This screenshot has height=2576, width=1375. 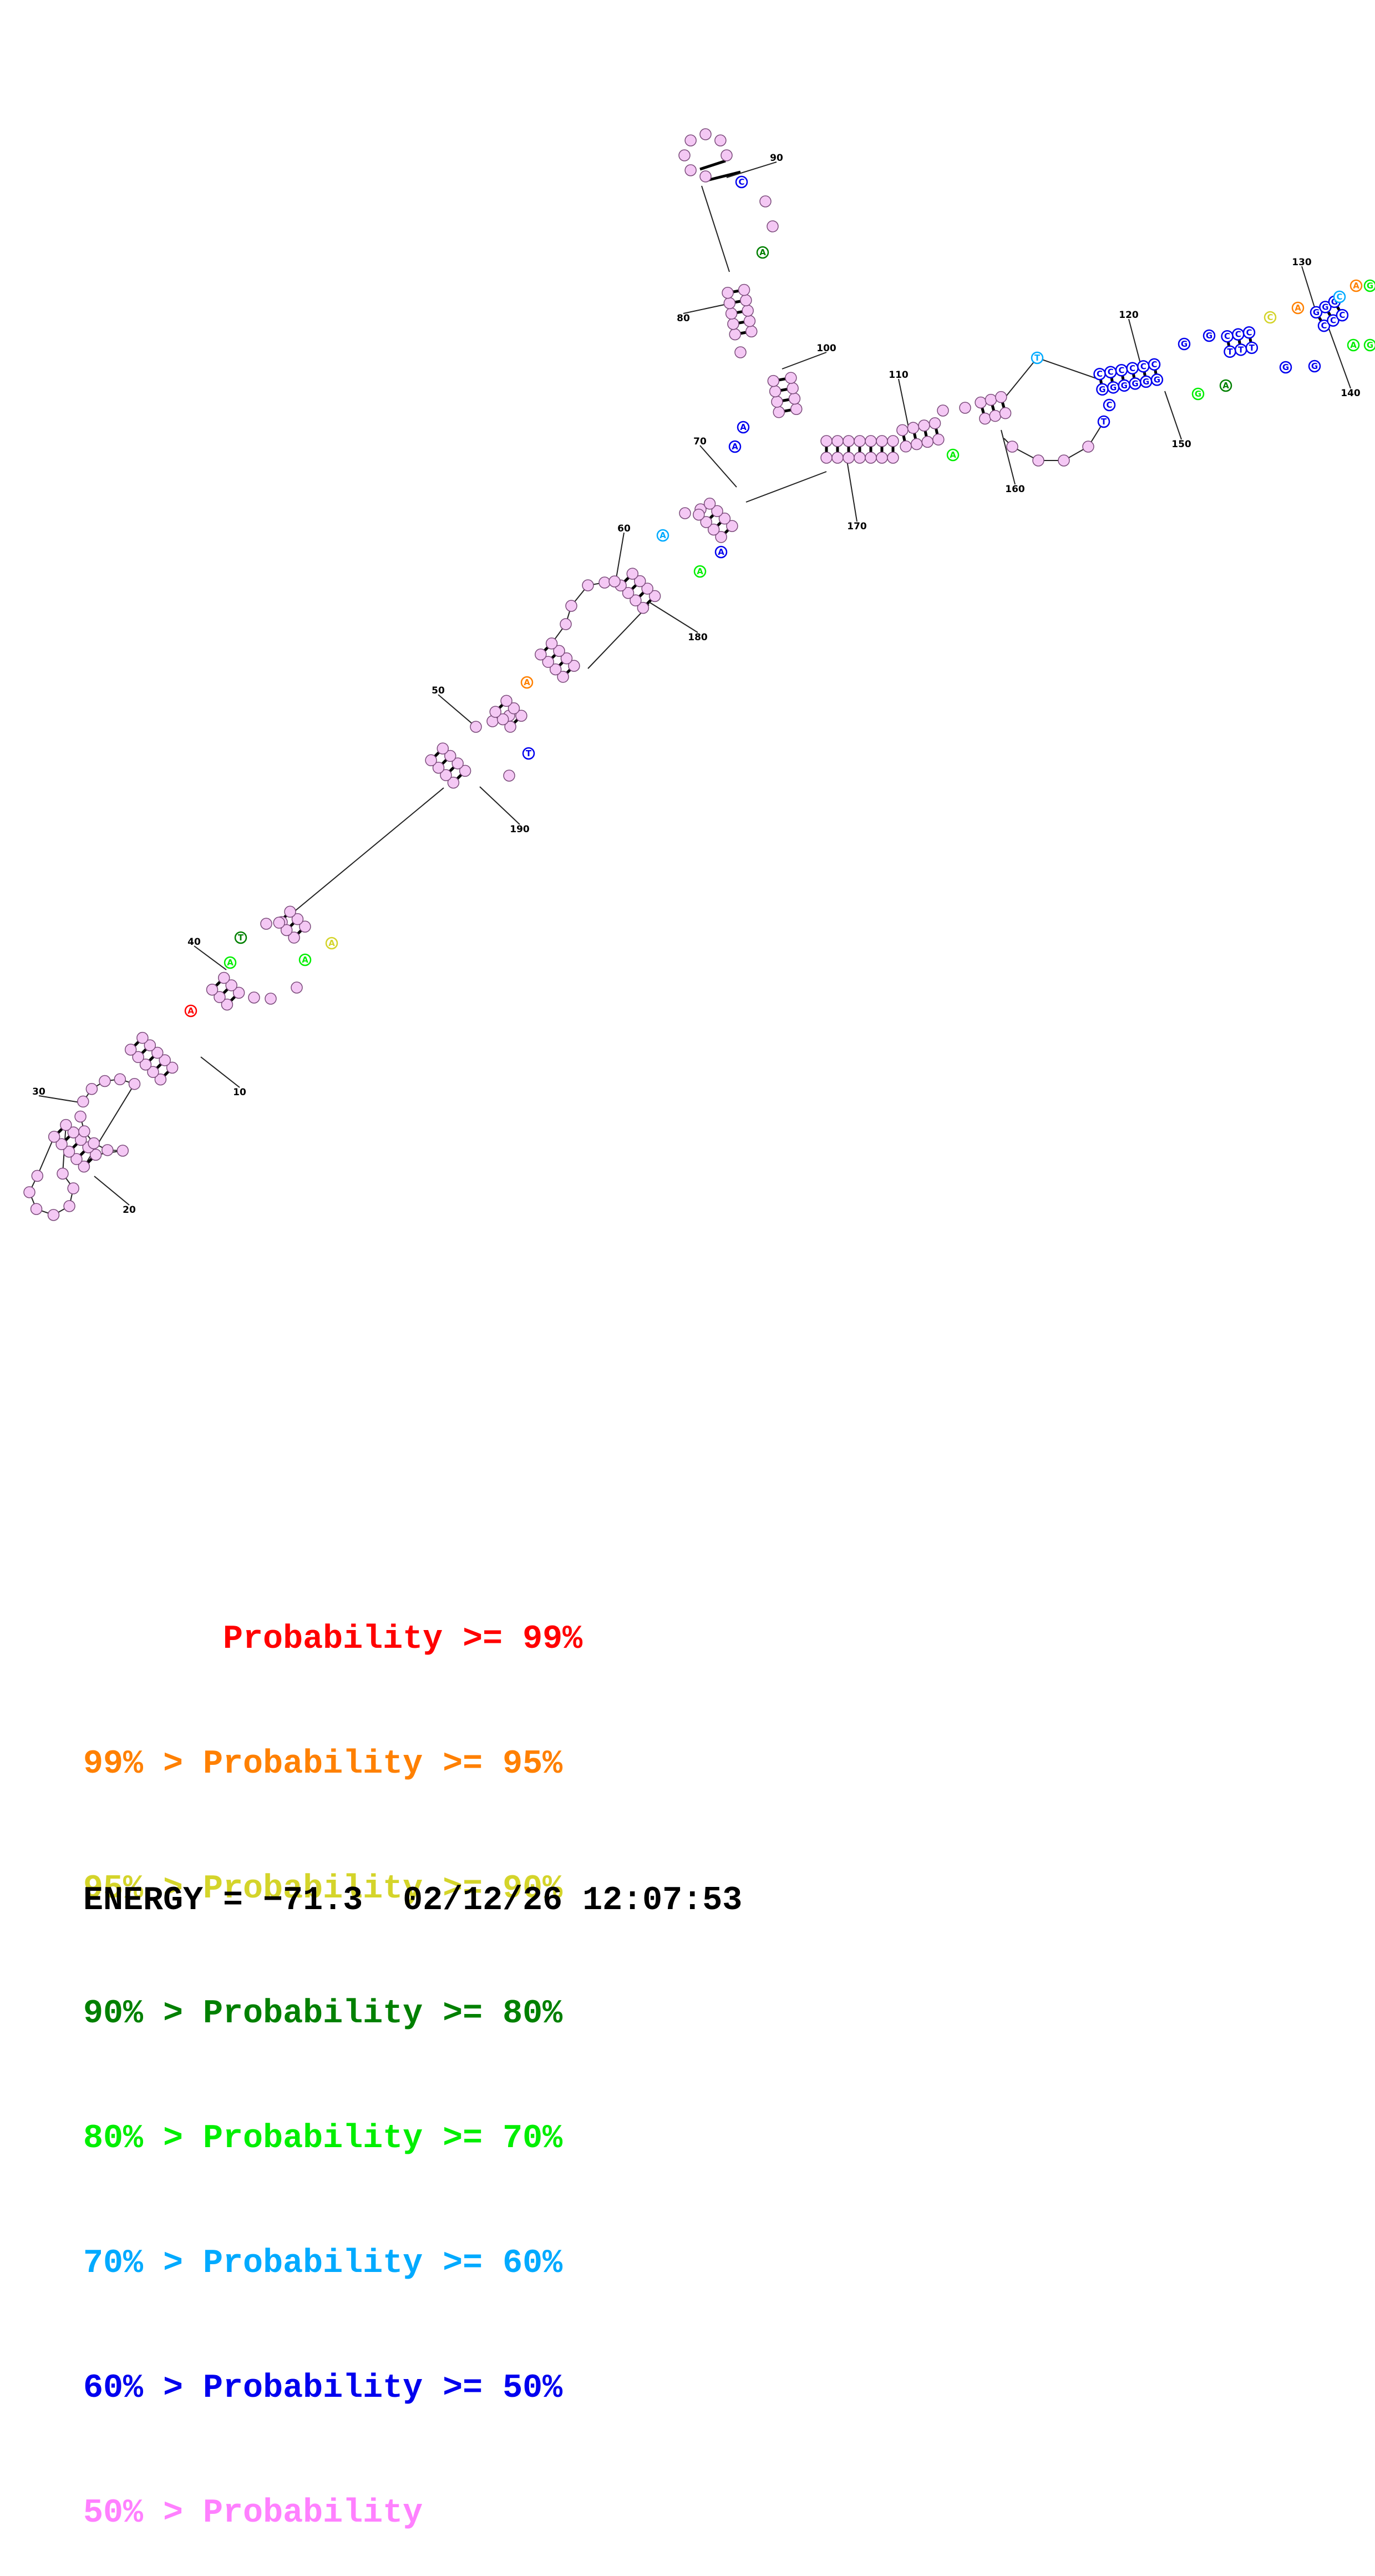 What do you see at coordinates (1302, 262) in the screenshot?
I see `position-label: 130` at bounding box center [1302, 262].